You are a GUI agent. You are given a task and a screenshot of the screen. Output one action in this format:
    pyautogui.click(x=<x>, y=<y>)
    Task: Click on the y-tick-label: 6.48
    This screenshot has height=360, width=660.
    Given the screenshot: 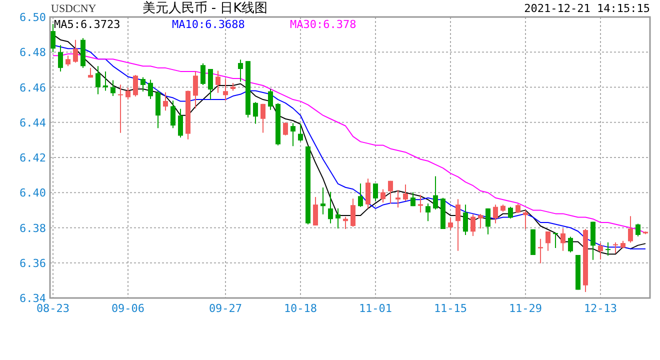 What is the action you would take?
    pyautogui.click(x=33, y=53)
    